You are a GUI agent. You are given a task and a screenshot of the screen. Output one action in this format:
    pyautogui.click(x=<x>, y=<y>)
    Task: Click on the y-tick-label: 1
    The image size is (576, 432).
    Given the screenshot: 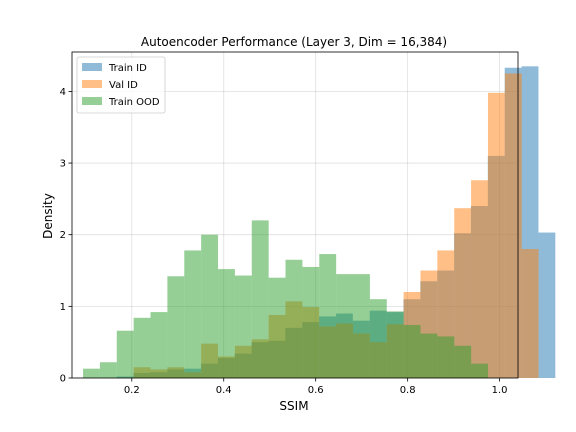 What is the action you would take?
    pyautogui.click(x=63, y=307)
    